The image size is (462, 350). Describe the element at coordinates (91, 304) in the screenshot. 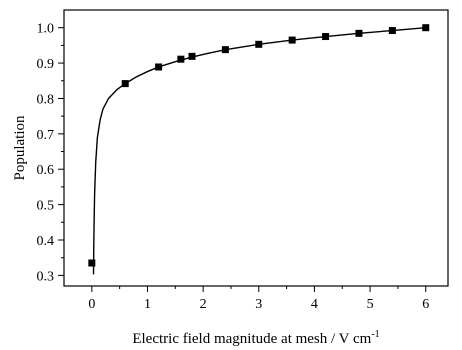

I see `x-tick-label: 0` at that location.